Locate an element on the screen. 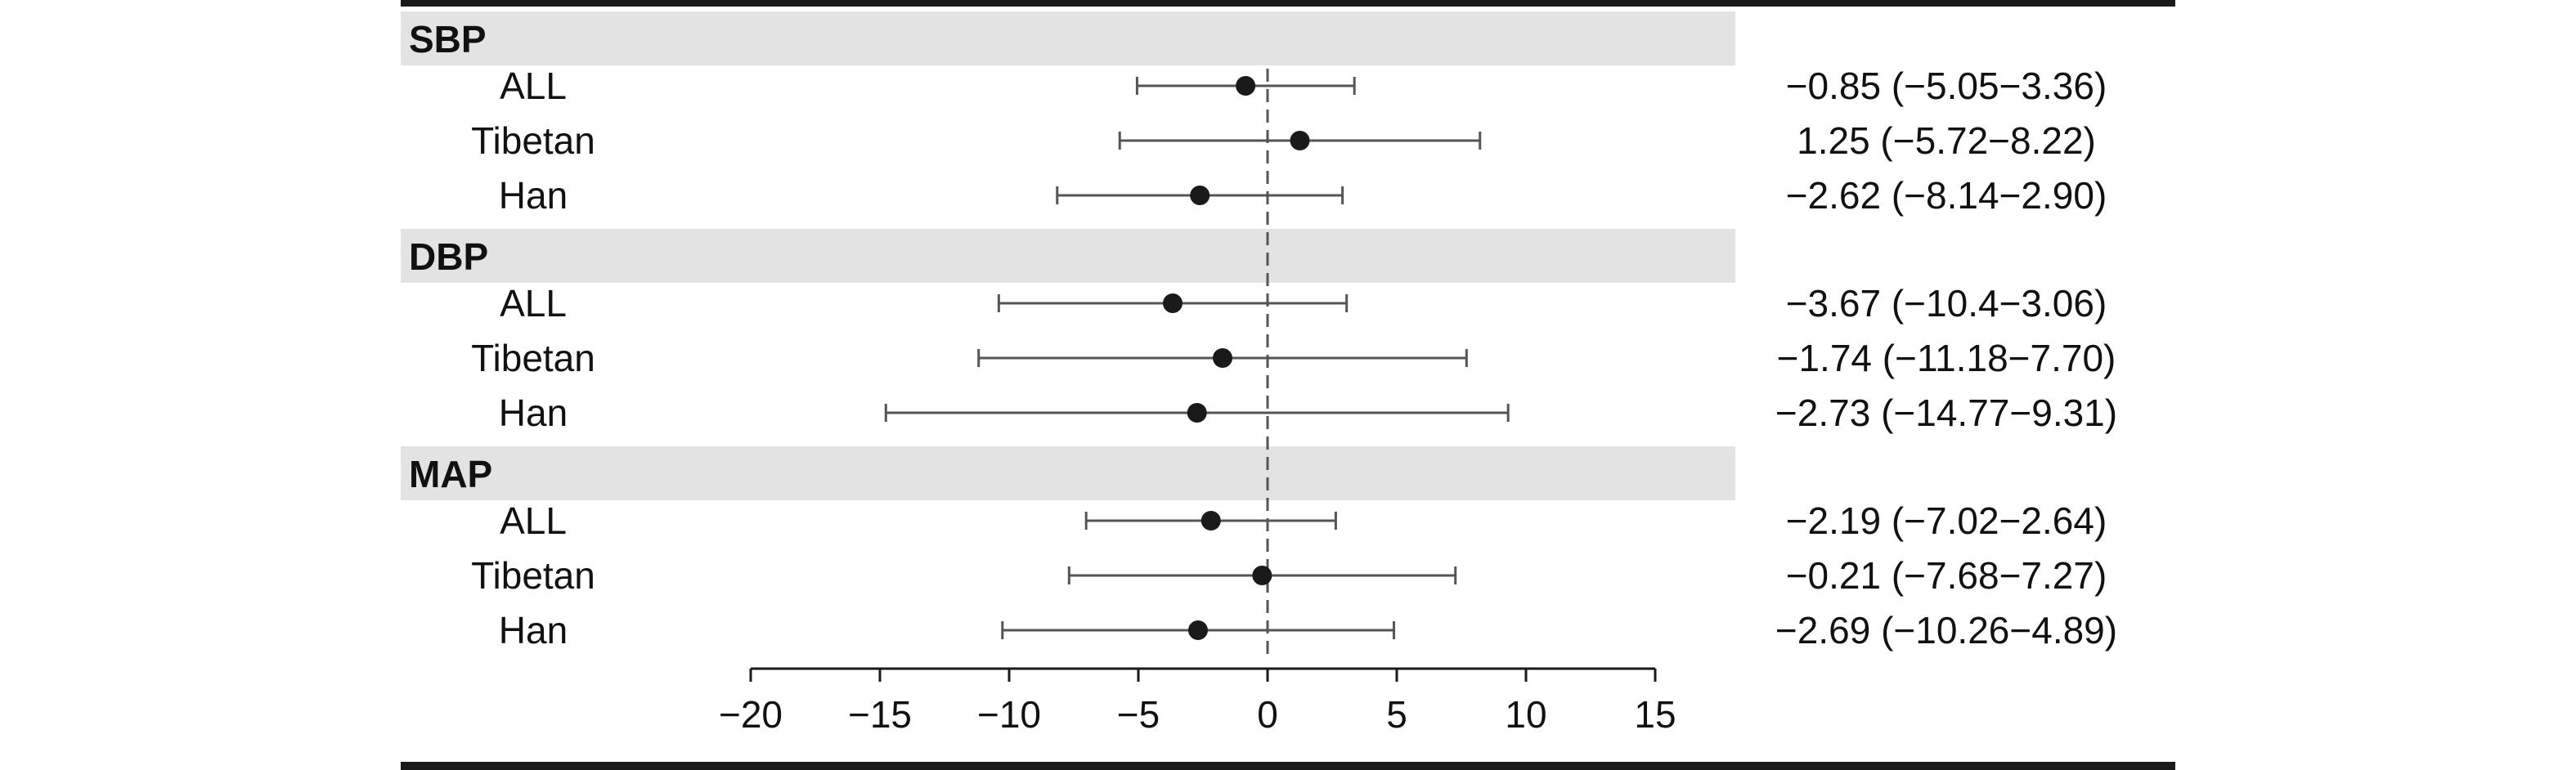 The height and width of the screenshot is (770, 2576). ci-label: 1.25 (−5.72−8.22) is located at coordinates (1946, 140).